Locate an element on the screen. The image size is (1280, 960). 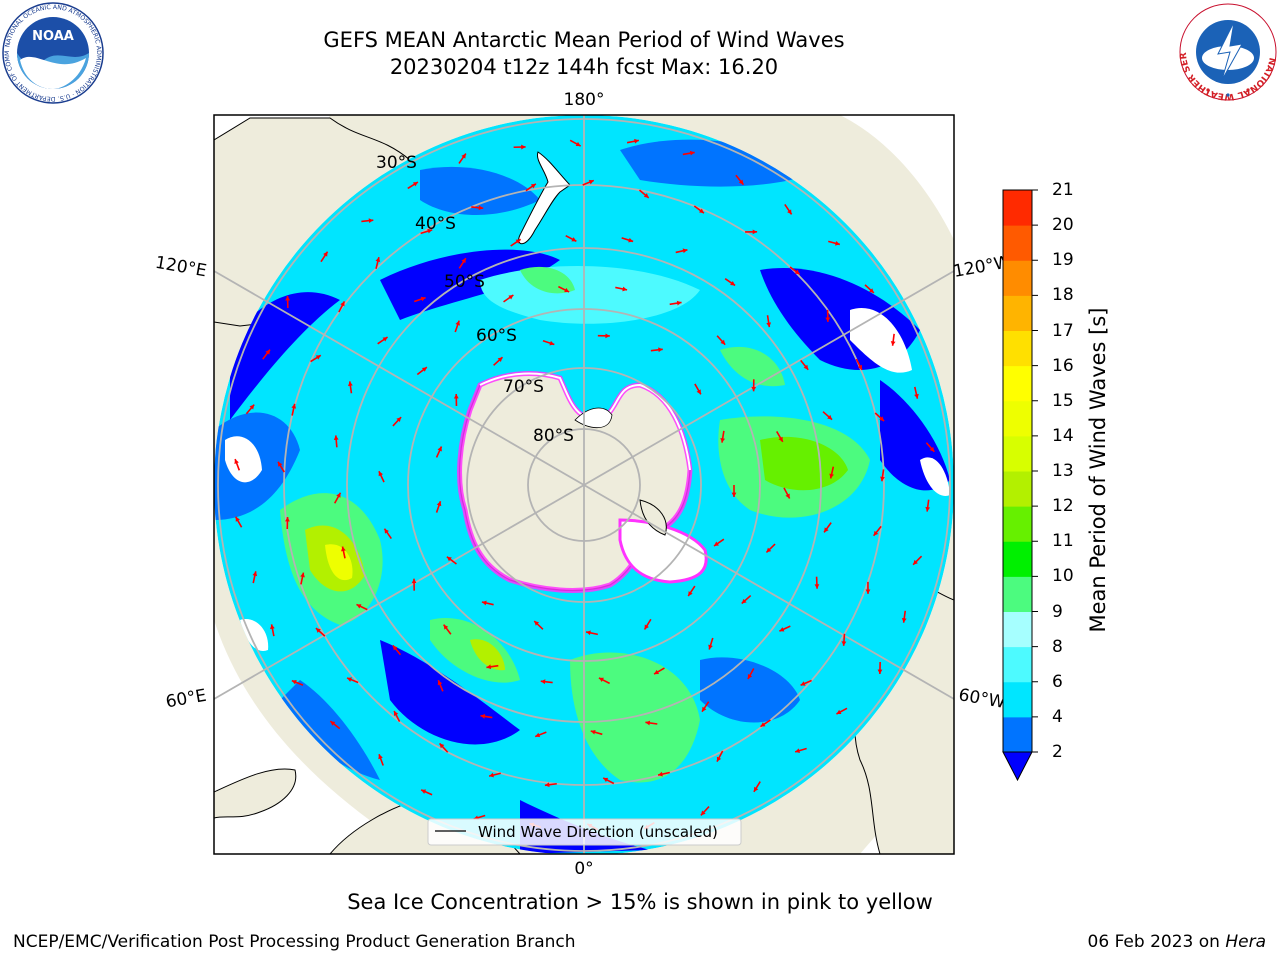
latitude-labels: 30°S 40°S 50°S 60°S 70°S 80°S is located at coordinates (475, 299).